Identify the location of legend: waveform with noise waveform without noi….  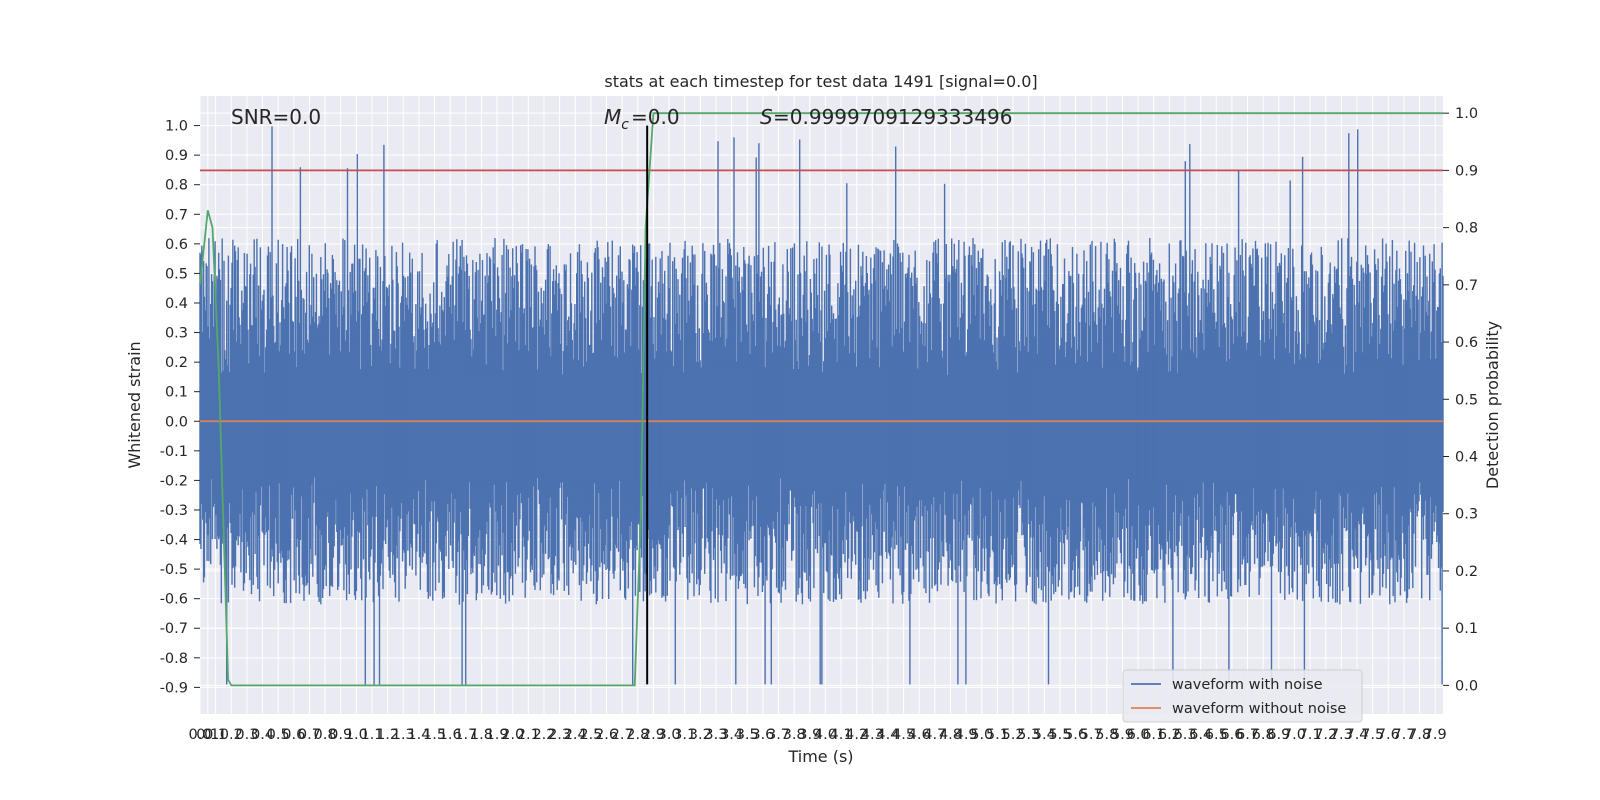
(1242, 696).